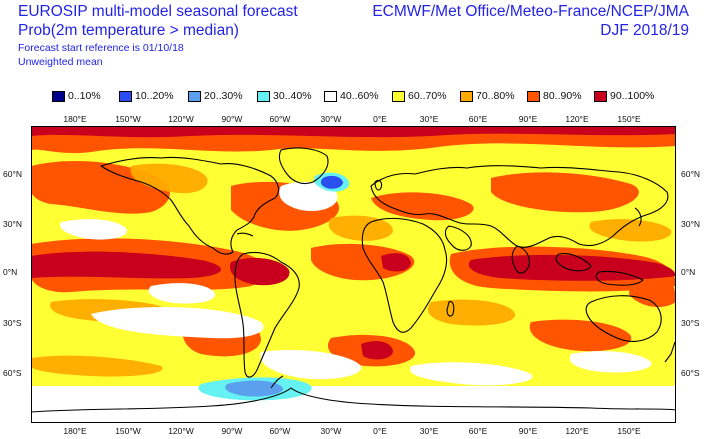 The width and height of the screenshot is (707, 439). What do you see at coordinates (429, 119) in the screenshot?
I see `lon-tick-top: 30°E` at bounding box center [429, 119].